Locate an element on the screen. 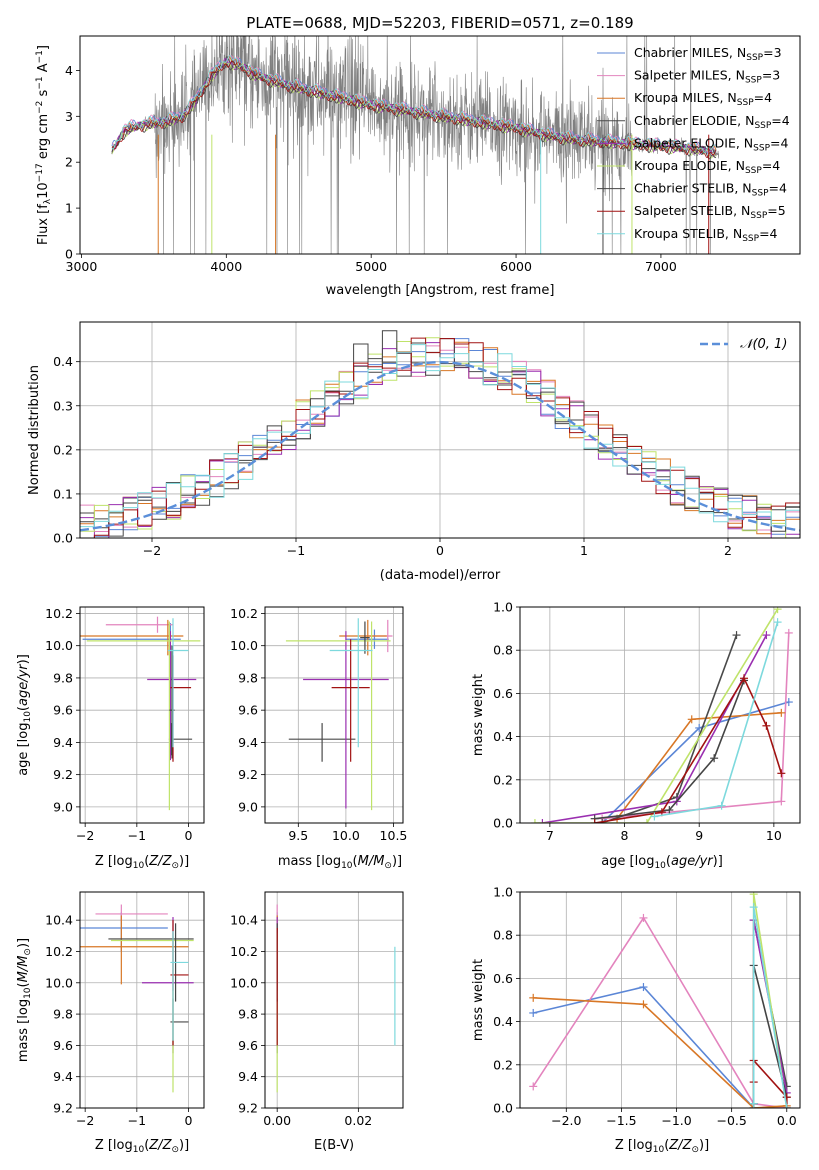 The image size is (819, 1170). y-tick-label: 9.2 is located at coordinates (248, 1108).